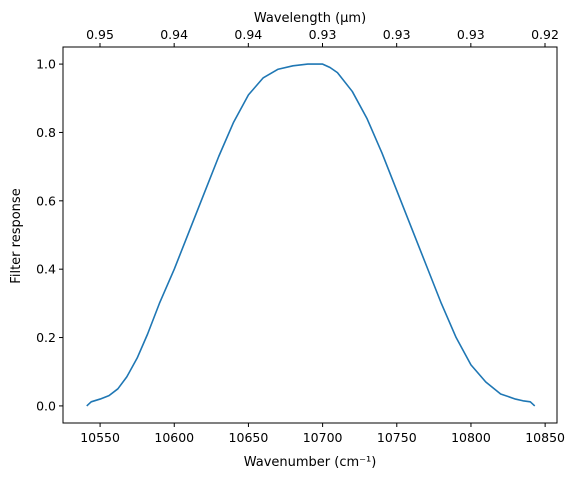 This screenshot has width=575, height=480. What do you see at coordinates (545, 34) in the screenshot?
I see `top-tick-label: 0.92` at bounding box center [545, 34].